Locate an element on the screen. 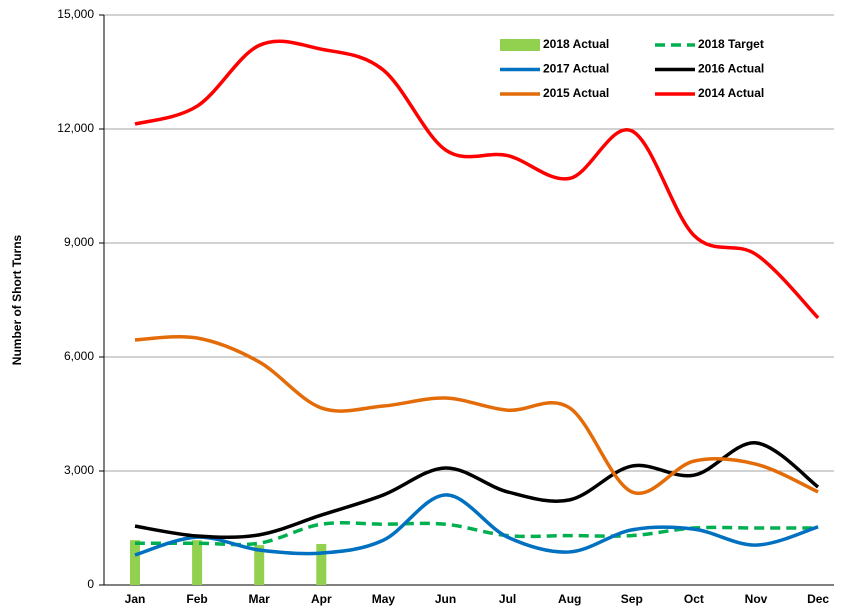 The width and height of the screenshot is (844, 614). y-tick-label: 0 is located at coordinates (90, 584).